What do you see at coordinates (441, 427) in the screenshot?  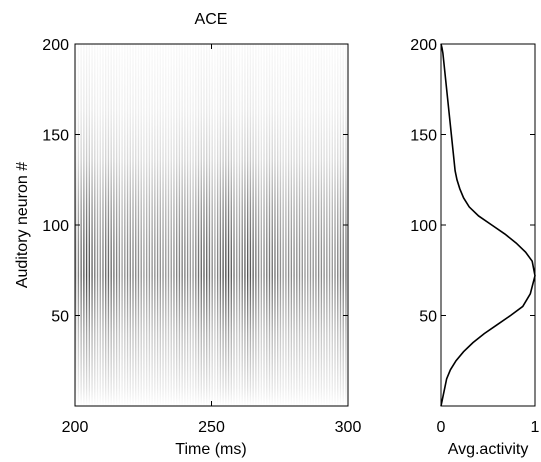 I see `activity-x-tick-label: 0` at bounding box center [441, 427].